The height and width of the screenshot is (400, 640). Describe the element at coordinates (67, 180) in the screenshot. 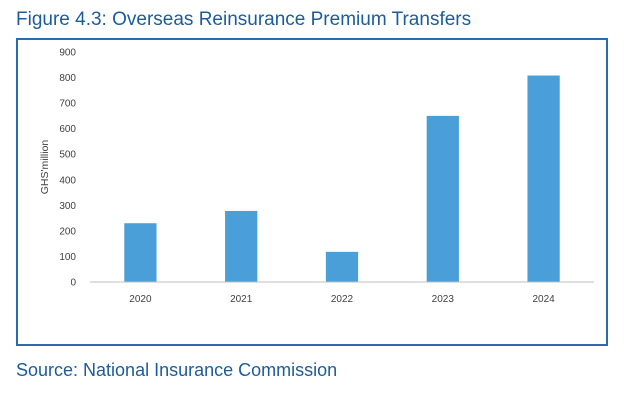

I see `y-tick-label: 400` at that location.